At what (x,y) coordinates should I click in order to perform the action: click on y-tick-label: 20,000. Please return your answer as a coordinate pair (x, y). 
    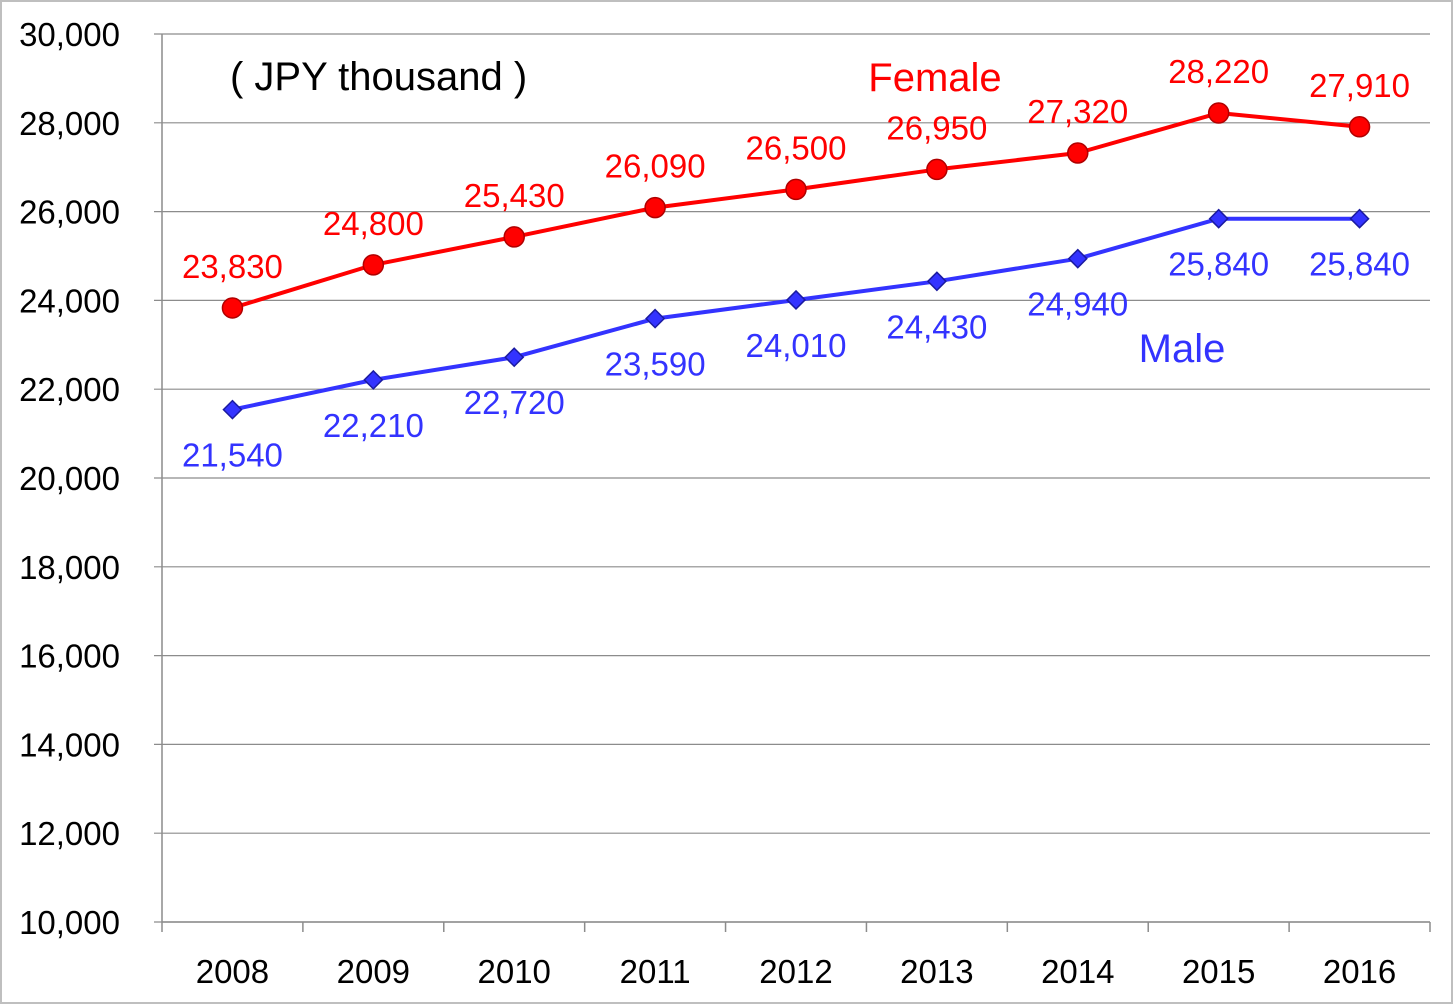
    Looking at the image, I should click on (69, 478).